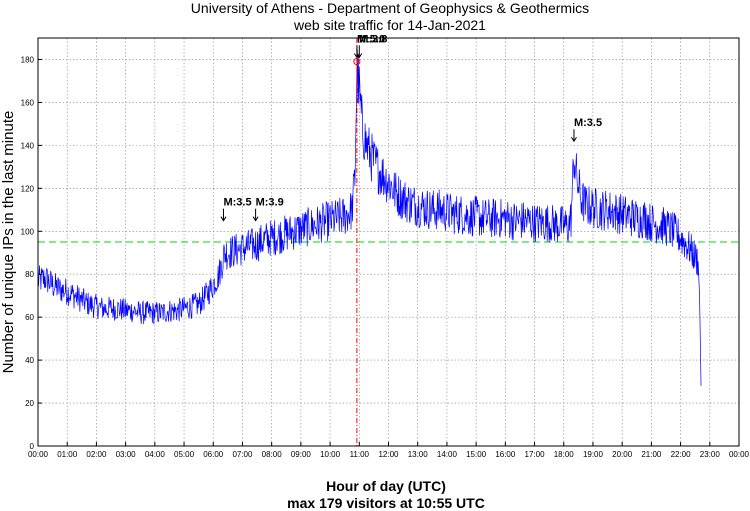  I want to click on y-tick-label: 0, so click(32, 446).